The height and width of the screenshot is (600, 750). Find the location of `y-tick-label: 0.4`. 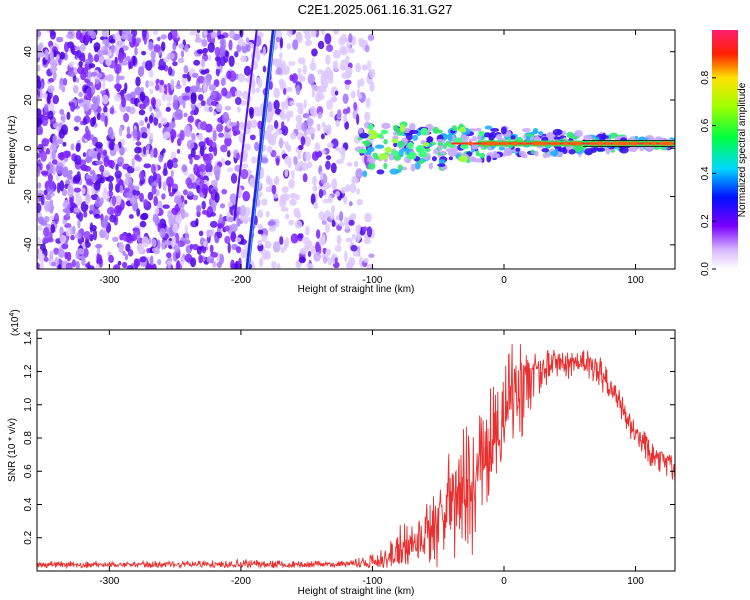

y-tick-label: 0.4 is located at coordinates (28, 504).